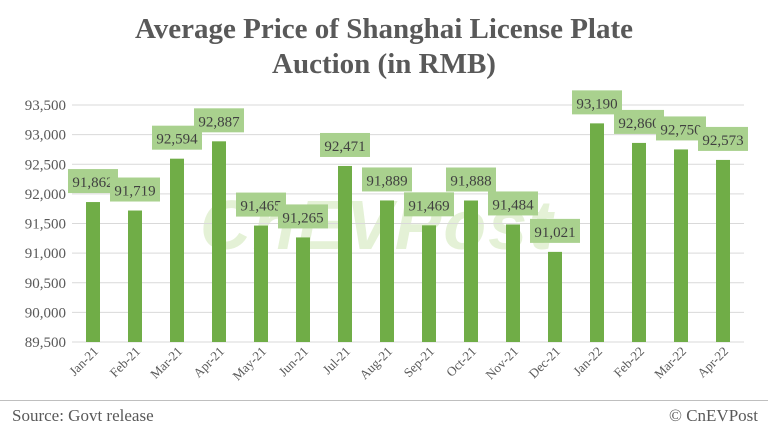 Image resolution: width=768 pixels, height=432 pixels. I want to click on data-label: 91,484, so click(513, 205).